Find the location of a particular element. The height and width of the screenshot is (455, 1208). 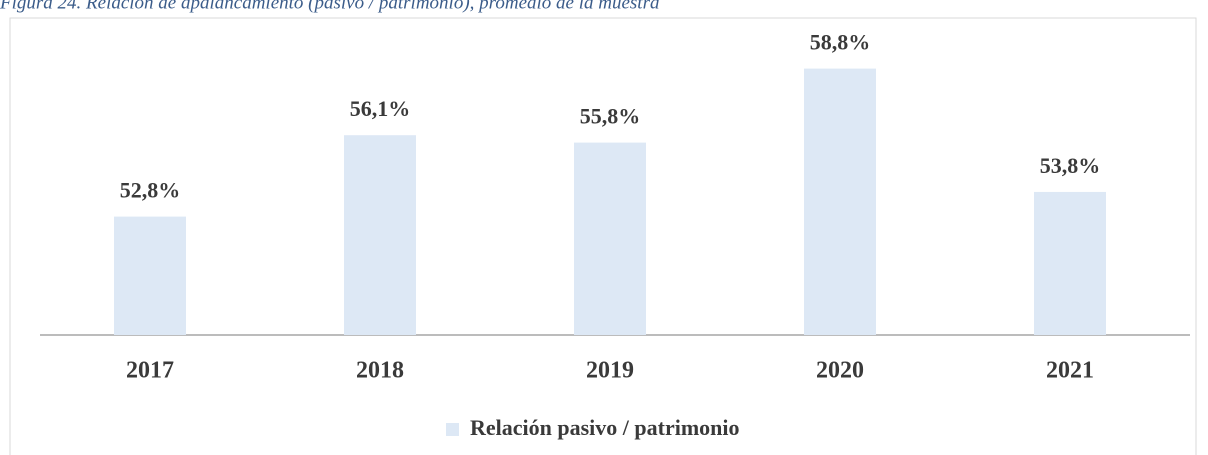

data-label: 52,8% is located at coordinates (150, 190).